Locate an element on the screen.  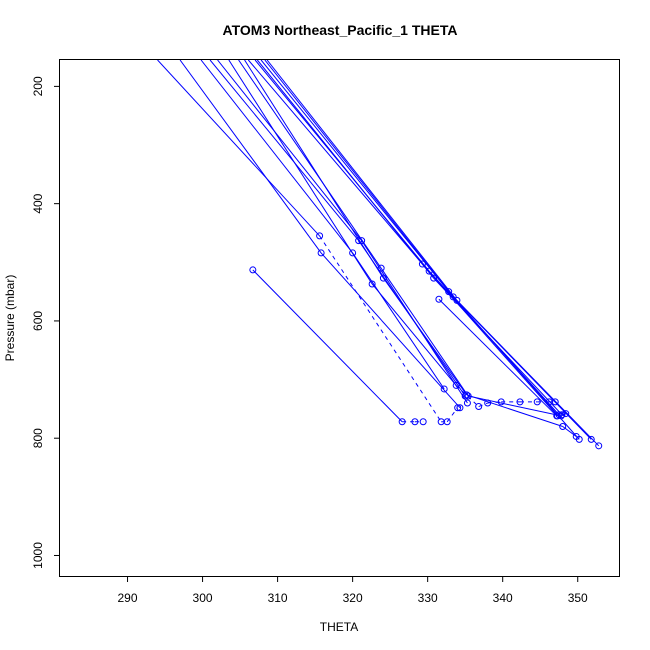
series-13-segment is located at coordinates (359, 179).